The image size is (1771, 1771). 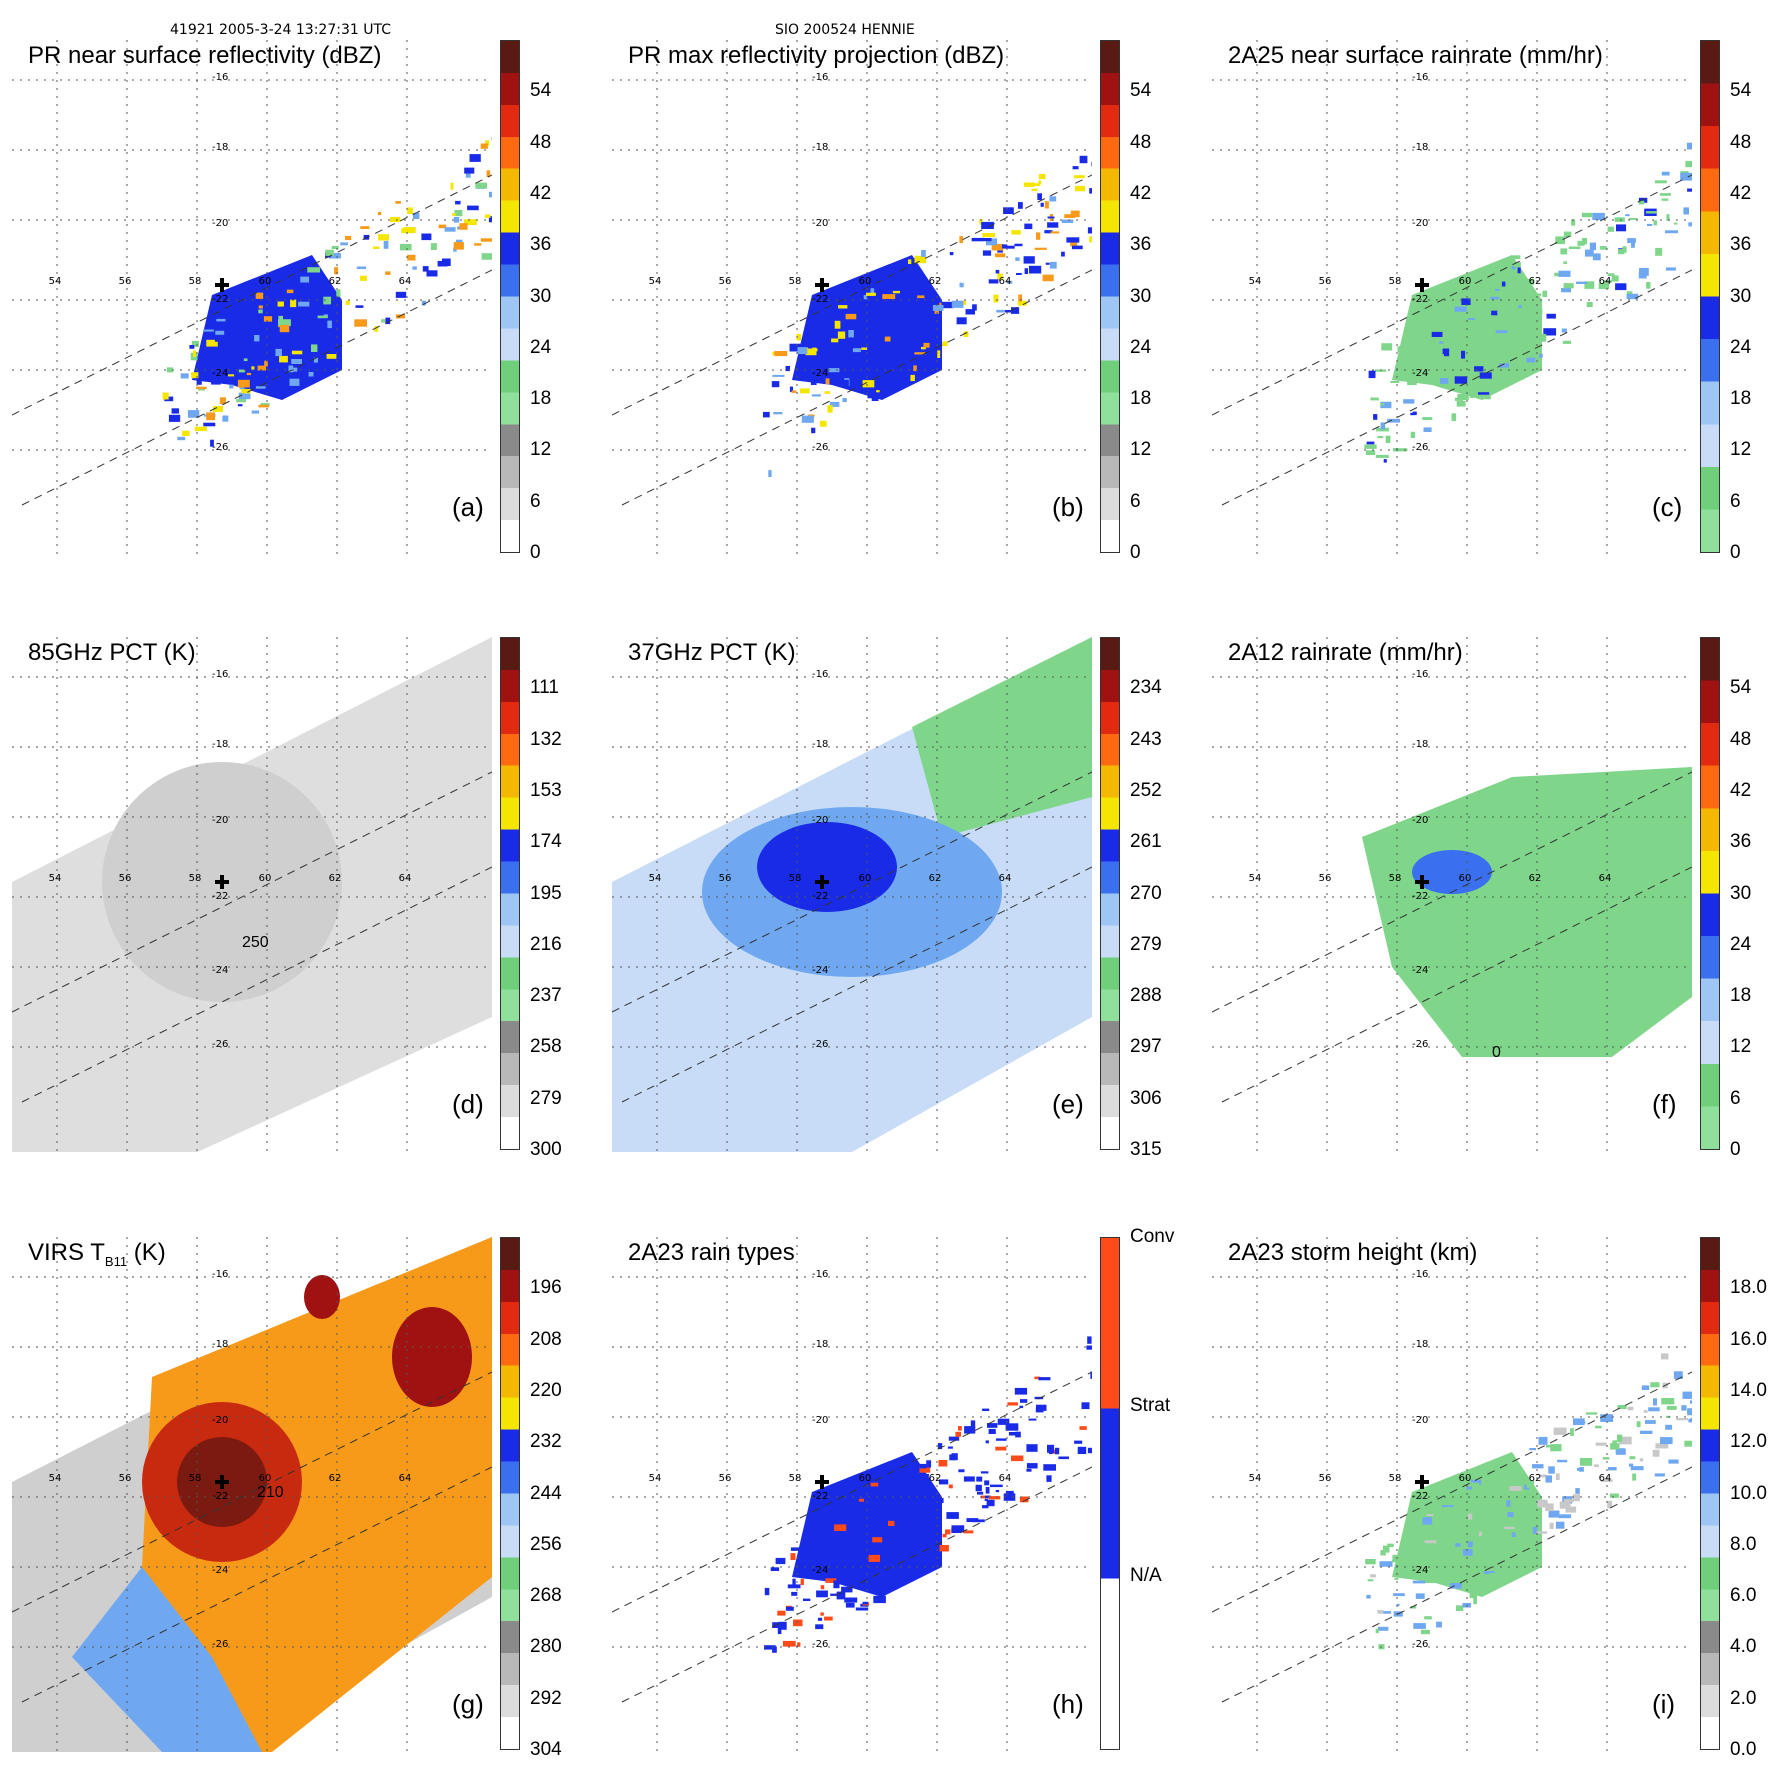 I want to click on colorbar-ticks: 111 132 153 174 195 216 237 258 279 300, so click(x=560, y=898).